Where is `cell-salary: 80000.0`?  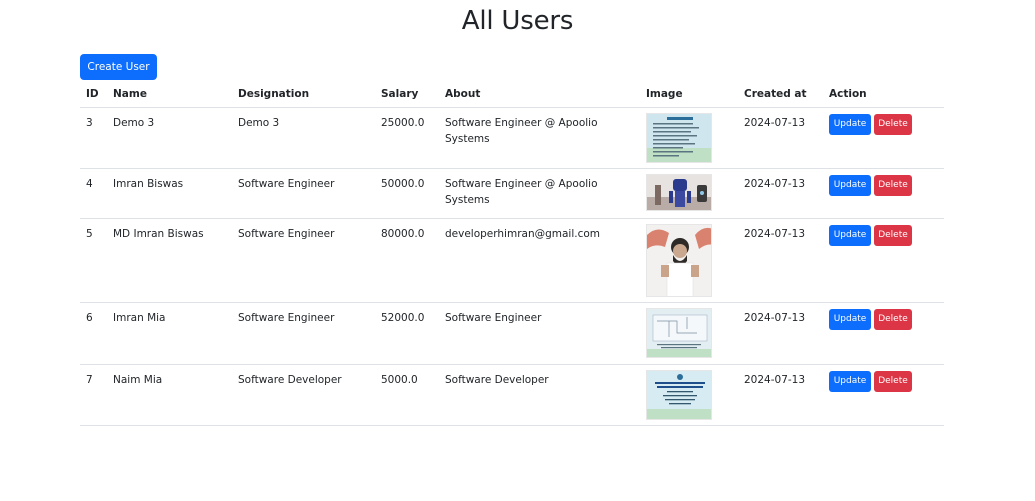 cell-salary: 80000.0 is located at coordinates (407, 260).